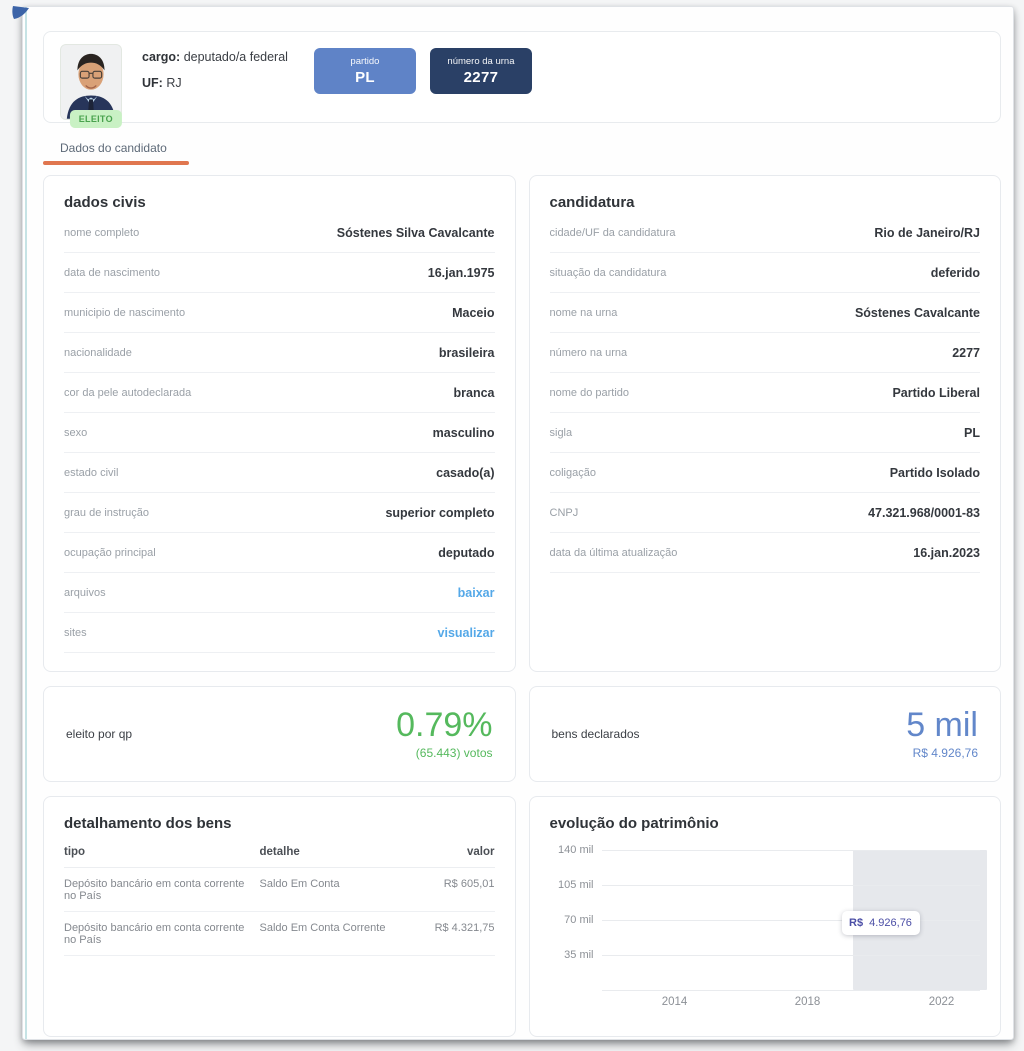 This screenshot has height=1051, width=1024. I want to click on row-sigla: sigla PL, so click(764, 433).